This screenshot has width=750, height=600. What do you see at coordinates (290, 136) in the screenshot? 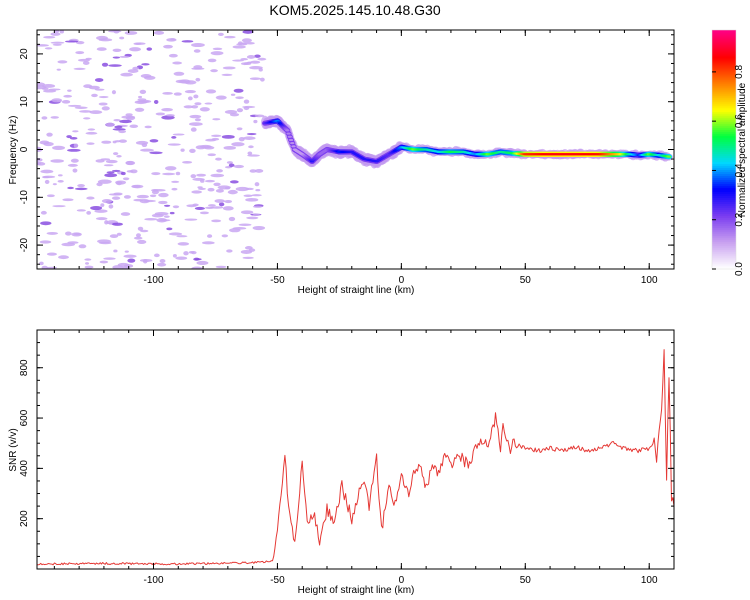
I see `ridge-core` at bounding box center [290, 136].